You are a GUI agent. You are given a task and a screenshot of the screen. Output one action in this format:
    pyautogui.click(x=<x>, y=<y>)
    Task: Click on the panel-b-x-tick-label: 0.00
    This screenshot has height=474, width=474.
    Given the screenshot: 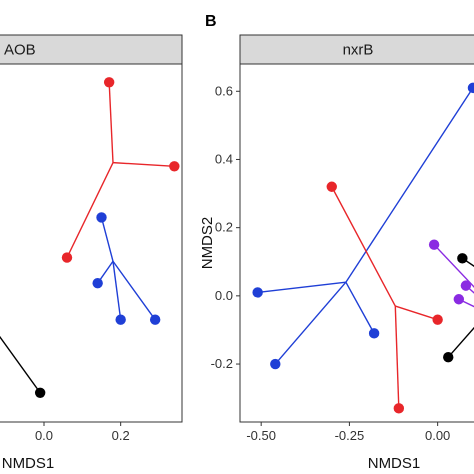 What is the action you would take?
    pyautogui.click(x=437, y=435)
    